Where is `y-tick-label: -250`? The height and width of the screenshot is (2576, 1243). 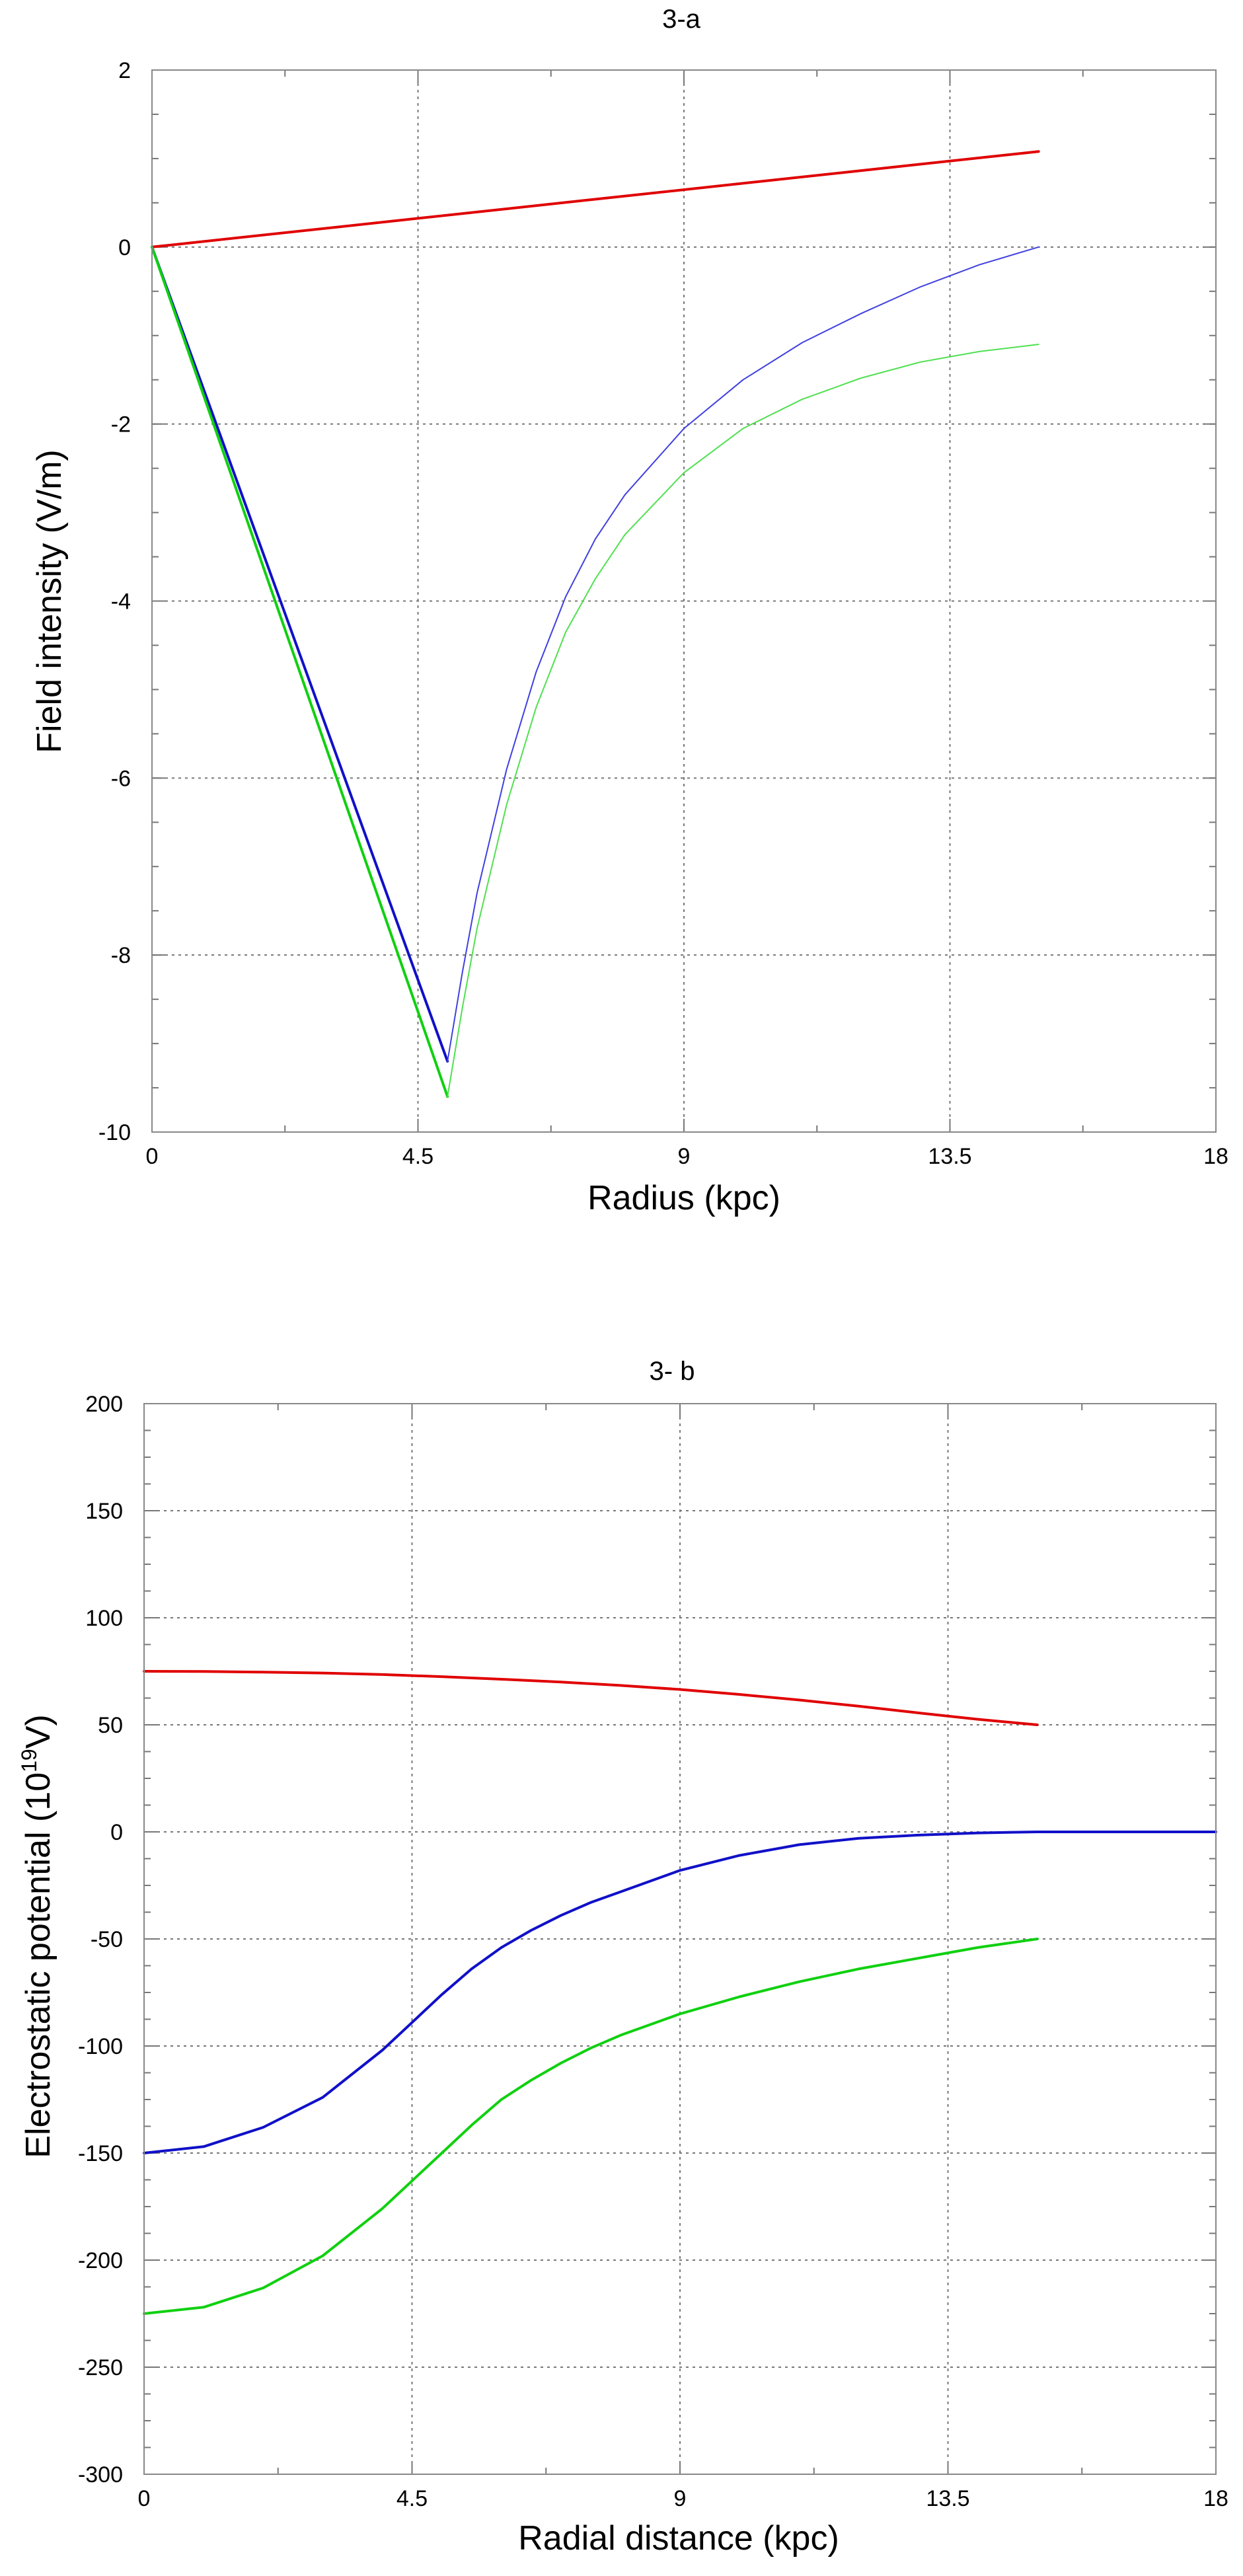
y-tick-label: -250 is located at coordinates (100, 2368).